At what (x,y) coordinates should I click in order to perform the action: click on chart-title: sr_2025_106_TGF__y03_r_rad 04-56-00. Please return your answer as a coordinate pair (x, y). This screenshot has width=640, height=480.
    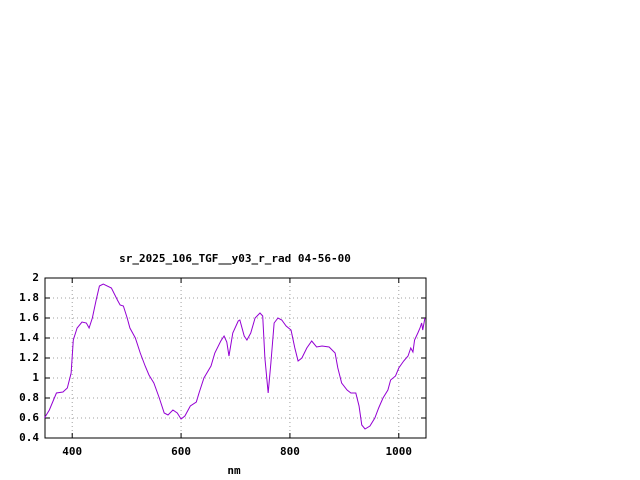
    Looking at the image, I should click on (235, 258).